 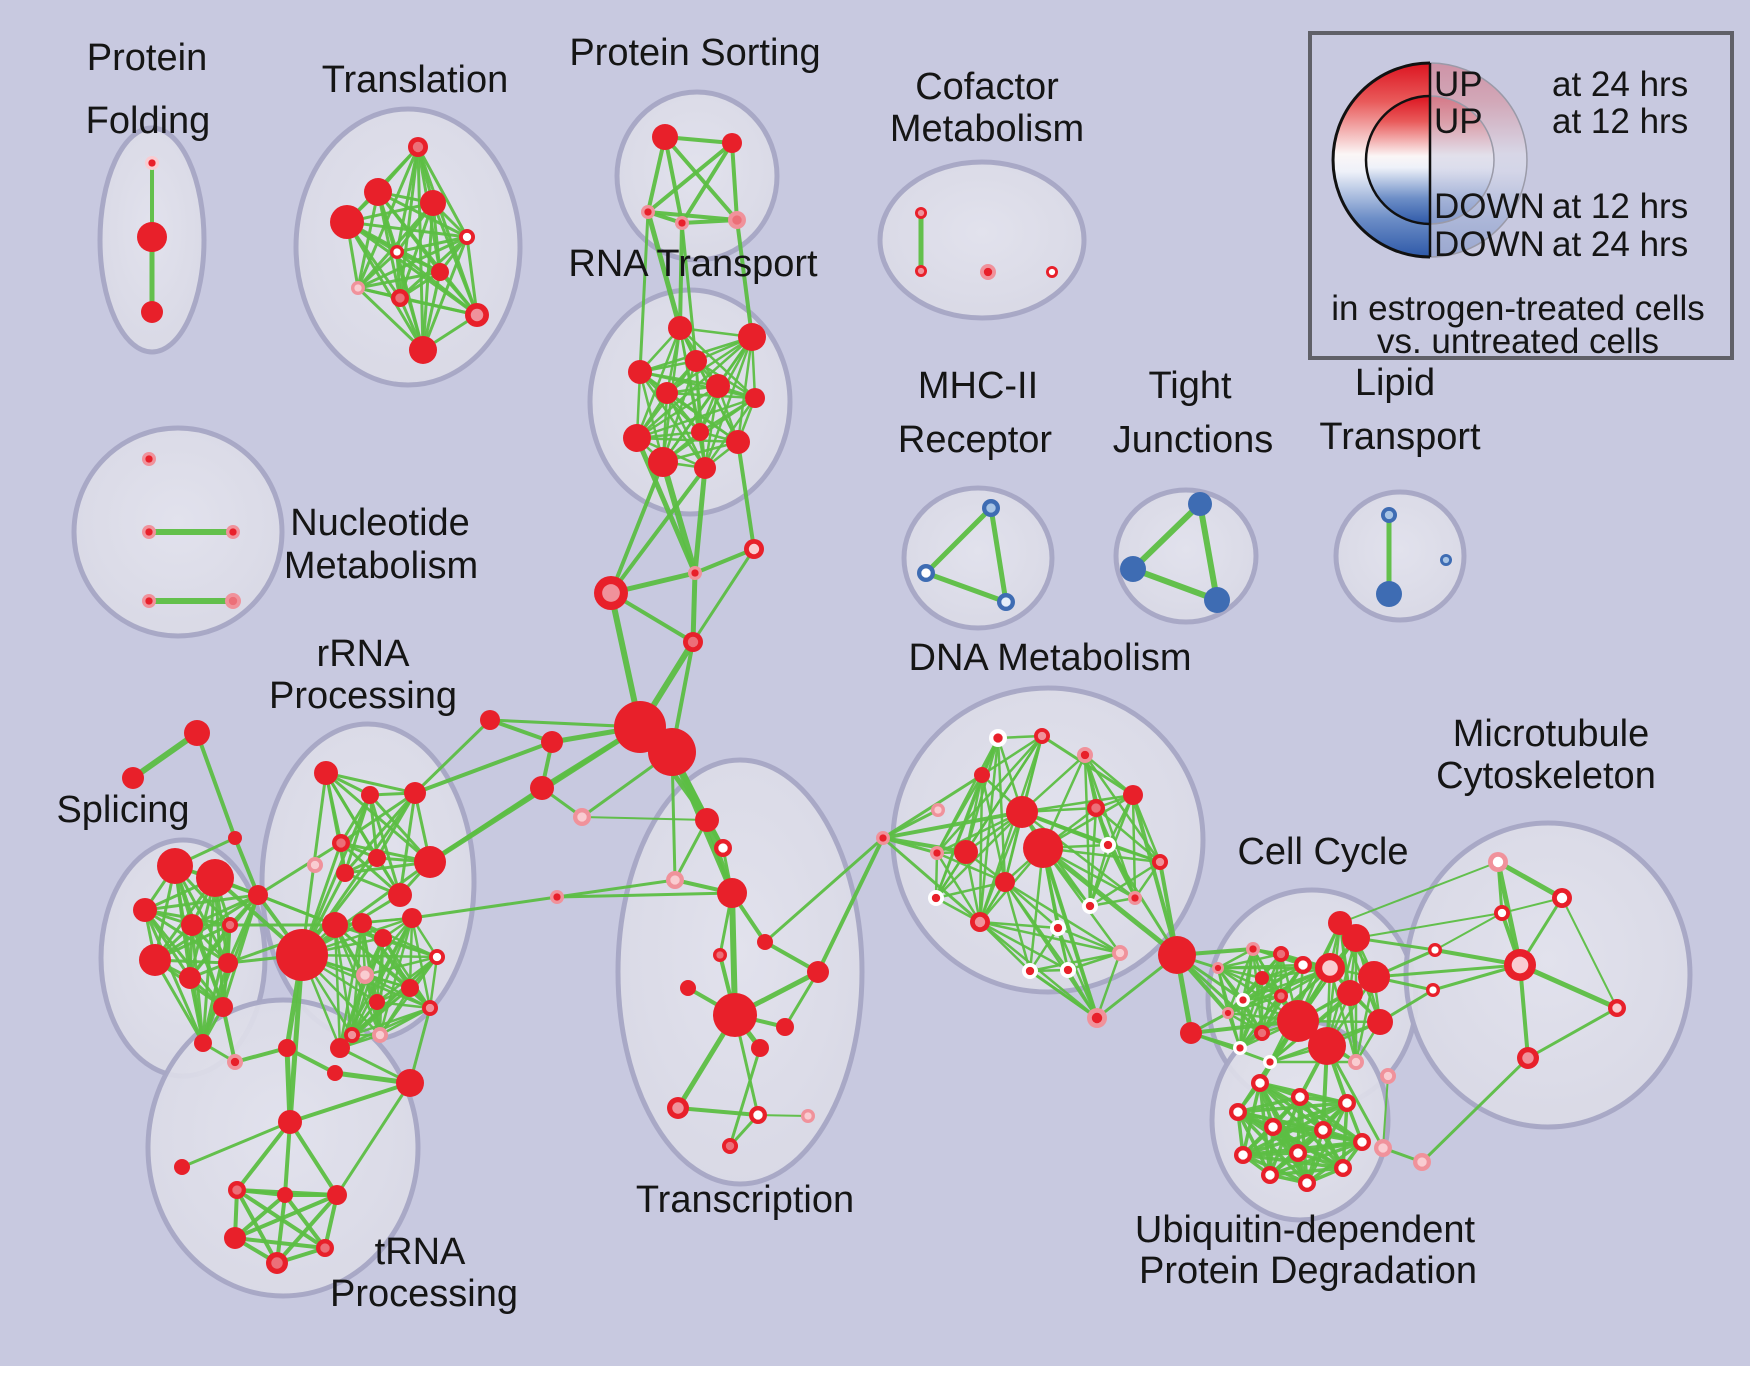 I want to click on cluster-ellipse-mhc-ii-receptor, so click(x=978, y=558).